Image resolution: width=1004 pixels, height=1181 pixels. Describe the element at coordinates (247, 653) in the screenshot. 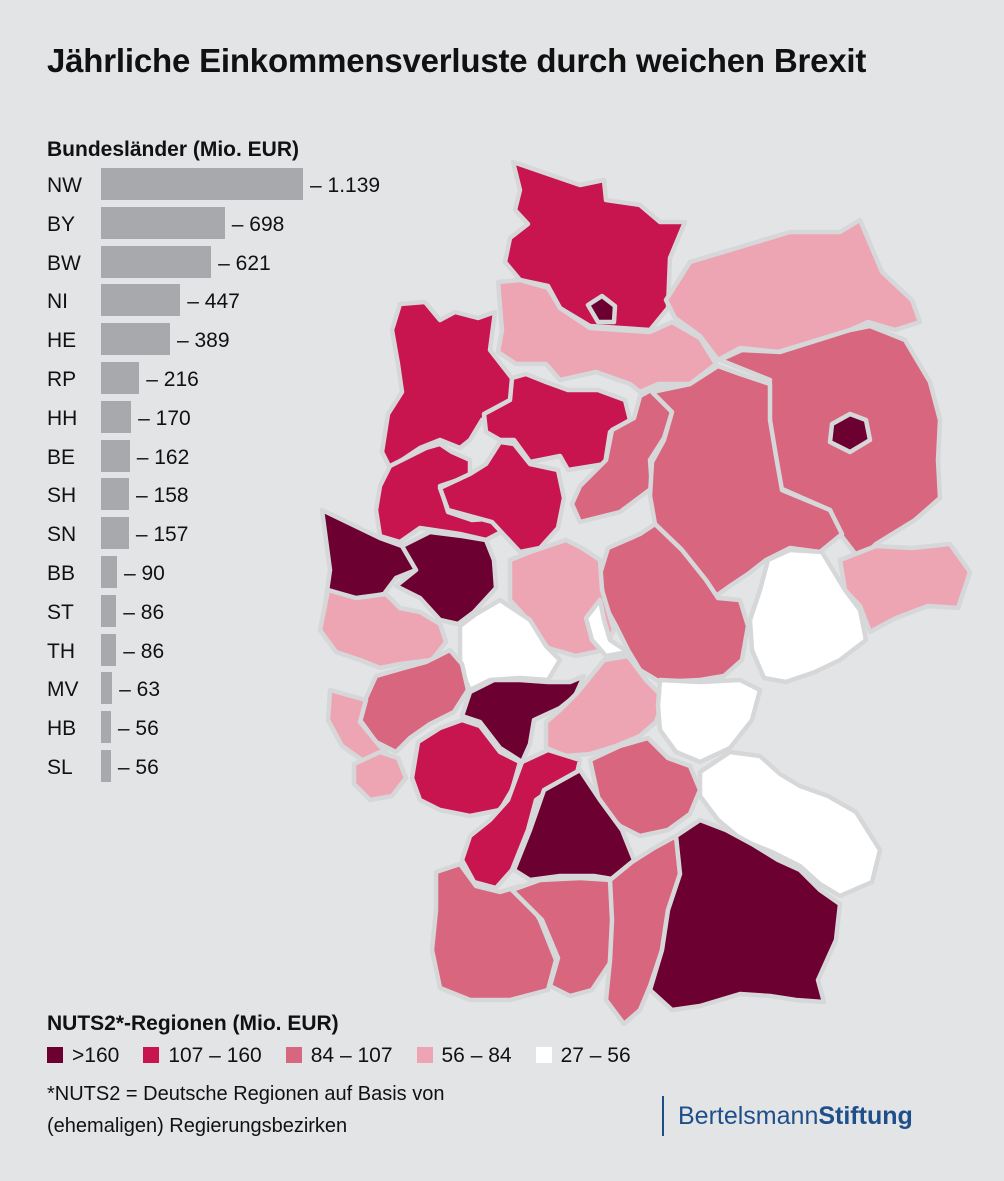

I see `bar-row-th: TH – 86` at that location.